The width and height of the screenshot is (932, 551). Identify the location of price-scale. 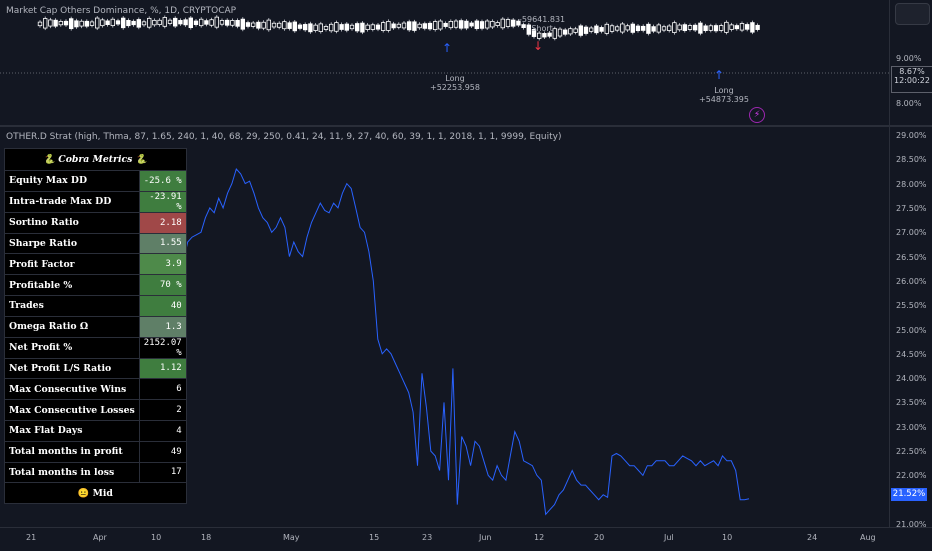
(910, 263).